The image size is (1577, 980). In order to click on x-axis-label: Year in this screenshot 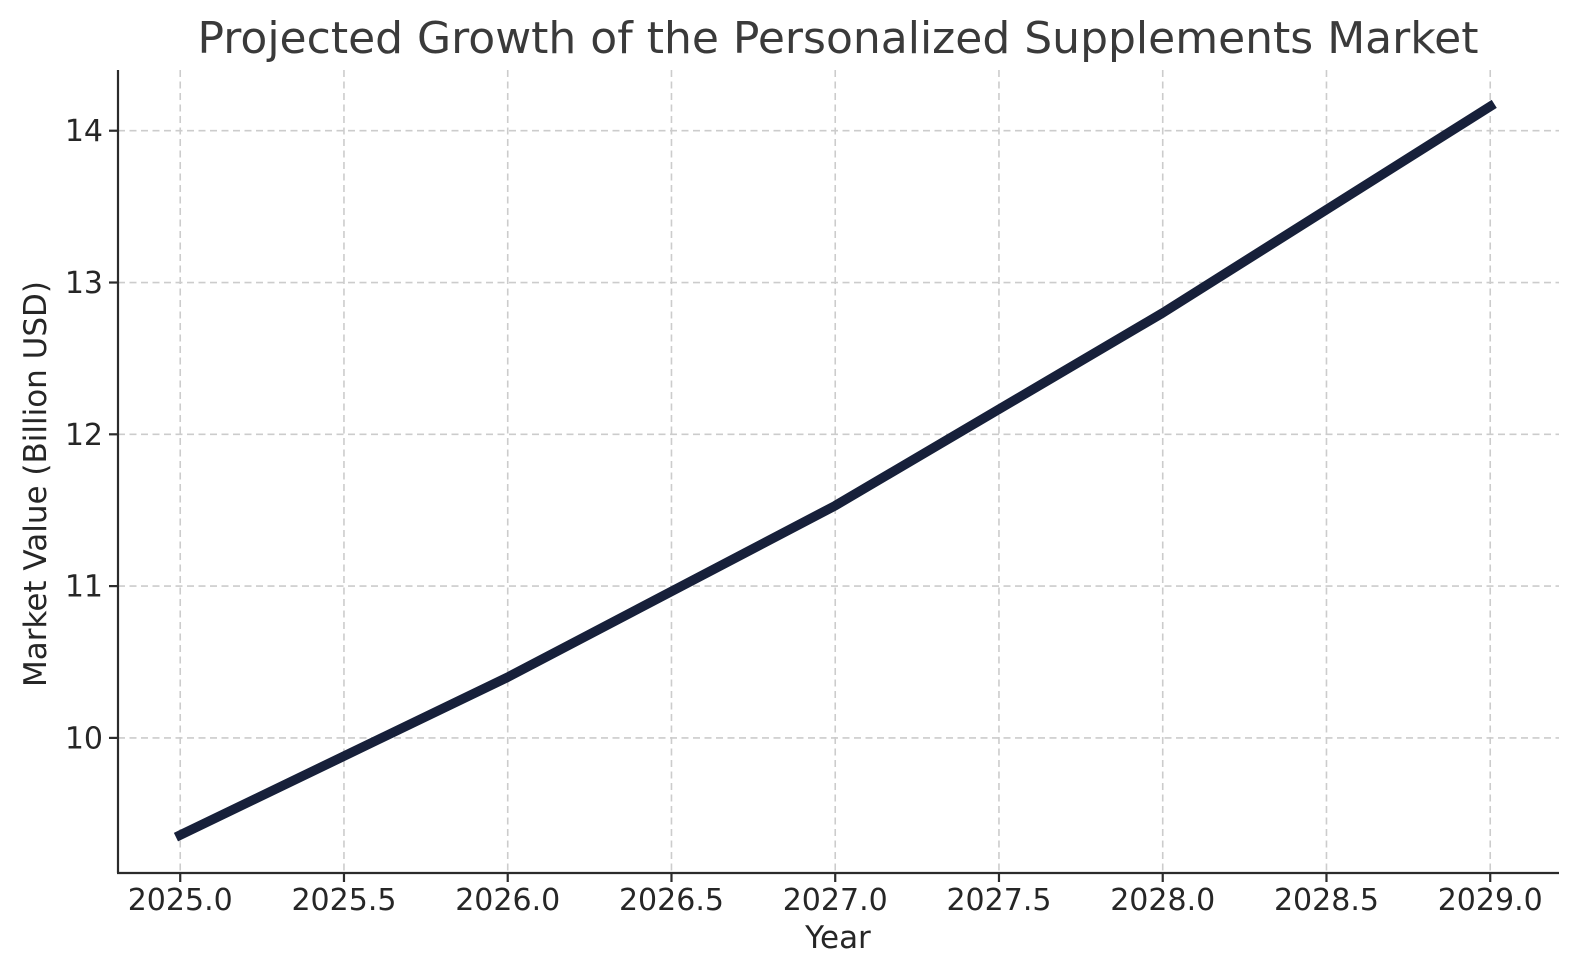, I will do `click(837, 938)`.